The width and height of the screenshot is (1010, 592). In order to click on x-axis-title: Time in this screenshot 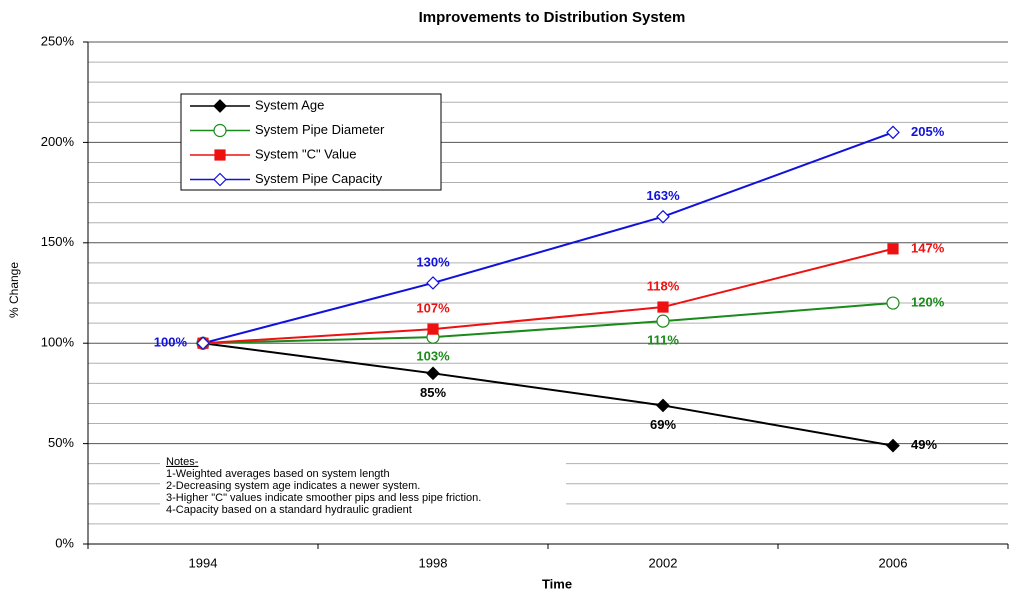, I will do `click(557, 583)`.